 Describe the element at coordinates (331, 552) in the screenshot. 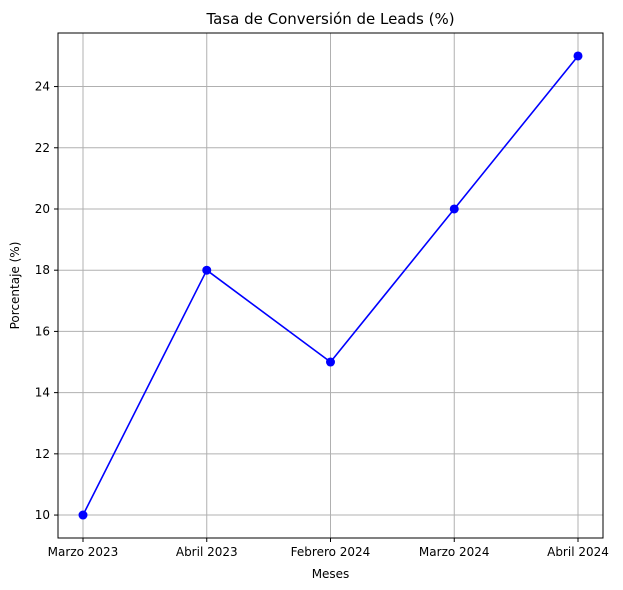

I see `x-tick-label: Febrero 2024` at that location.